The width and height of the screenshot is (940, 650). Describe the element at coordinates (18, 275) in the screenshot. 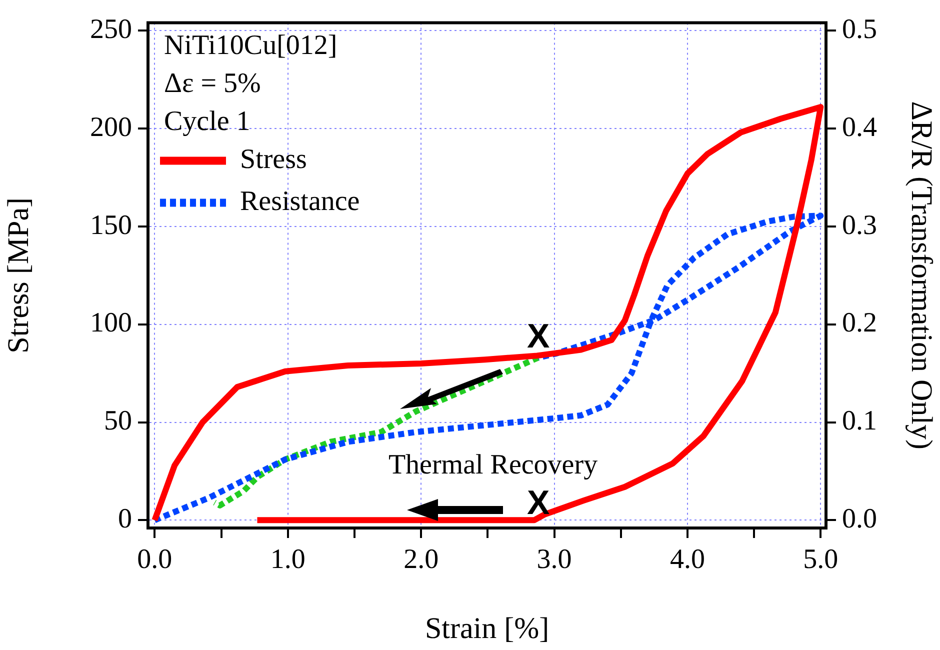

I see `y-axis-title: Stress [MPa]` at that location.